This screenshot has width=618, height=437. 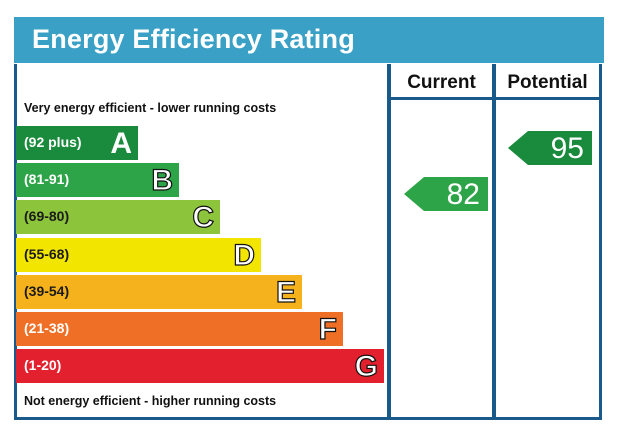 I want to click on current-arrow-shape, so click(x=446, y=194).